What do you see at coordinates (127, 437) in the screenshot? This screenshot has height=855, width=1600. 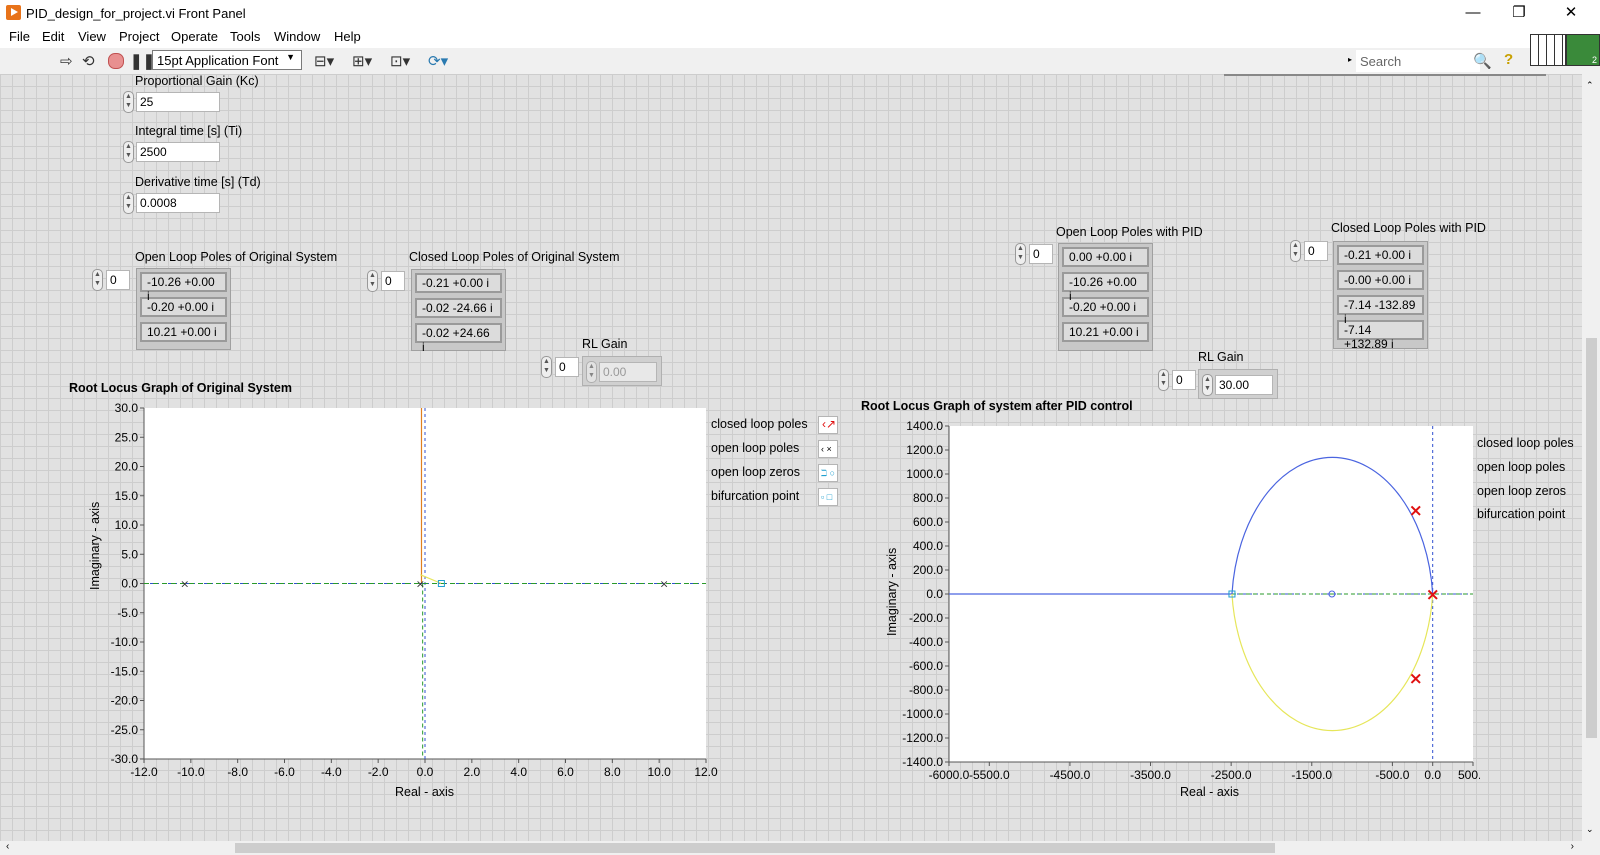 I see `y-tick-label: 25.0` at bounding box center [127, 437].